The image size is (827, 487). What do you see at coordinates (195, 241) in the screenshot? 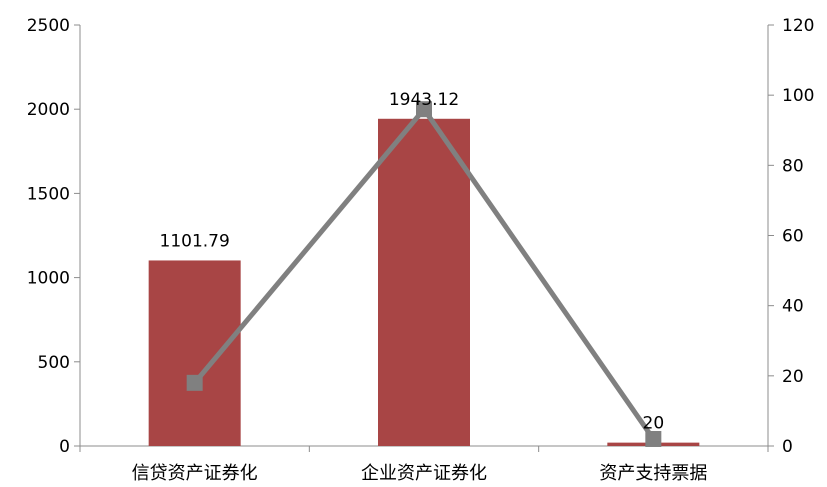
I see `bar-data-label: 1101.79` at bounding box center [195, 241].